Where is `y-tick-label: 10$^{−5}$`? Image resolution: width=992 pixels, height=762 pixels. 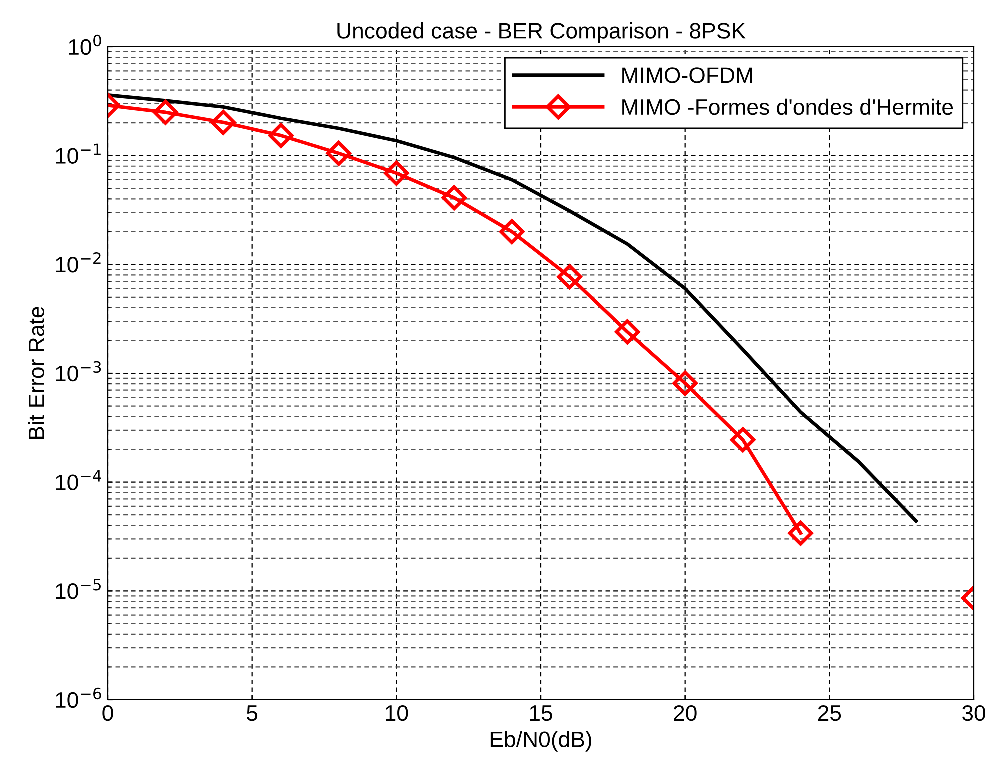
y-tick-label: 10$^{−5}$ is located at coordinates (78, 589).